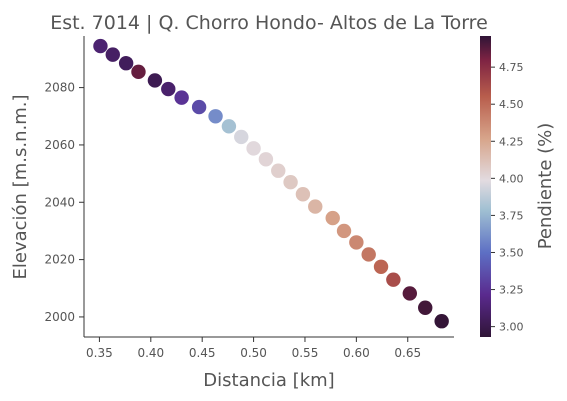 Image resolution: width=567 pixels, height=401 pixels. I want to click on y-axis-label: Elevación [m.s.n.m.], so click(20, 187).